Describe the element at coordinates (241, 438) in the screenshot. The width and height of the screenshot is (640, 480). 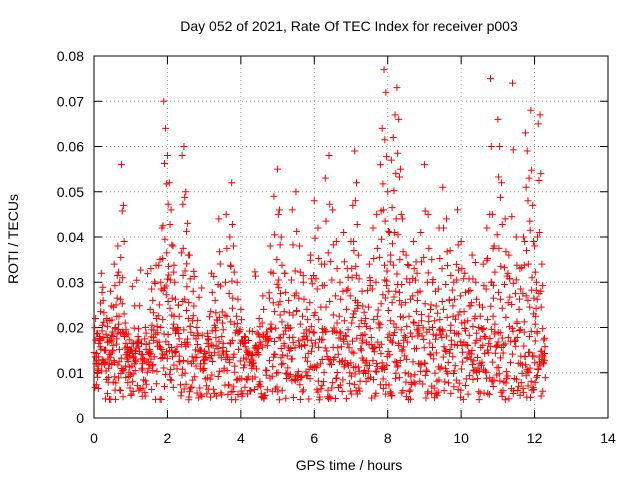
I see `x-tick-label: 4` at that location.